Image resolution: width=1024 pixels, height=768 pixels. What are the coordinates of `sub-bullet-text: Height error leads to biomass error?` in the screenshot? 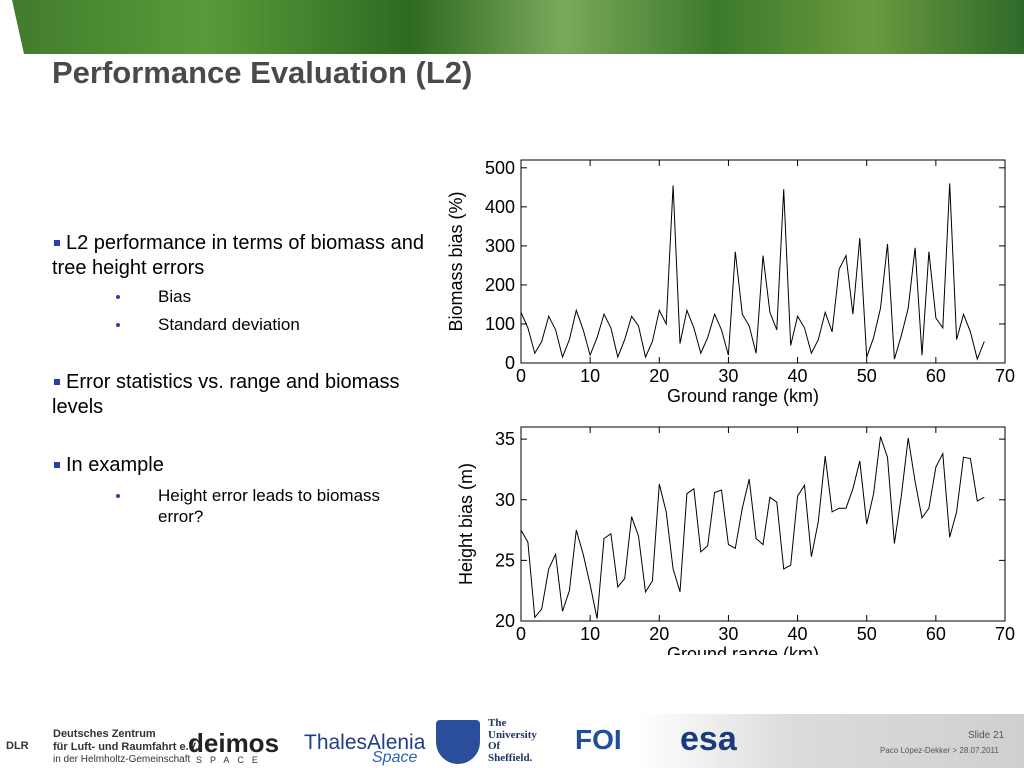 It's located at (269, 506).